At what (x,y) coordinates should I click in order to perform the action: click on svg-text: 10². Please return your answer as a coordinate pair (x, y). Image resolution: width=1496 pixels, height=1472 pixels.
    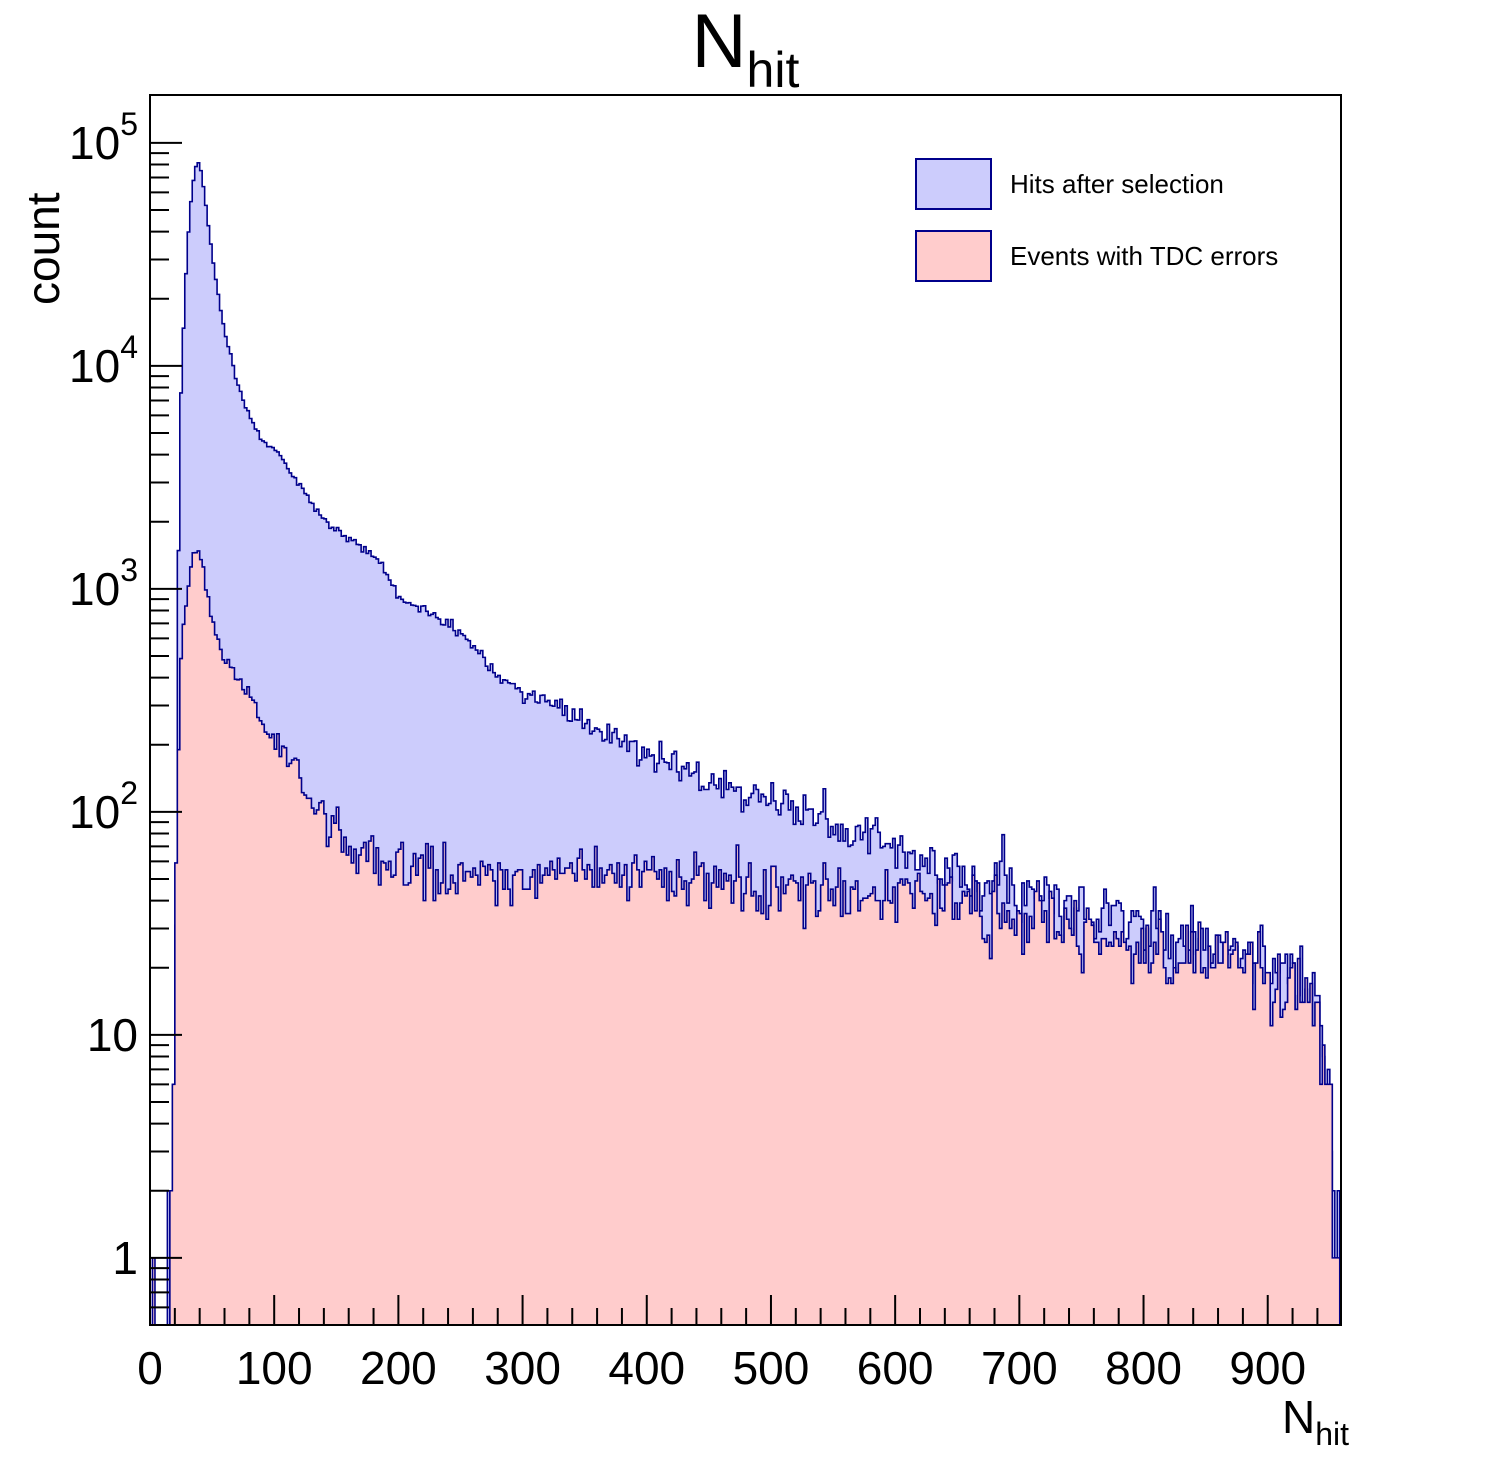
    Looking at the image, I should click on (103, 806).